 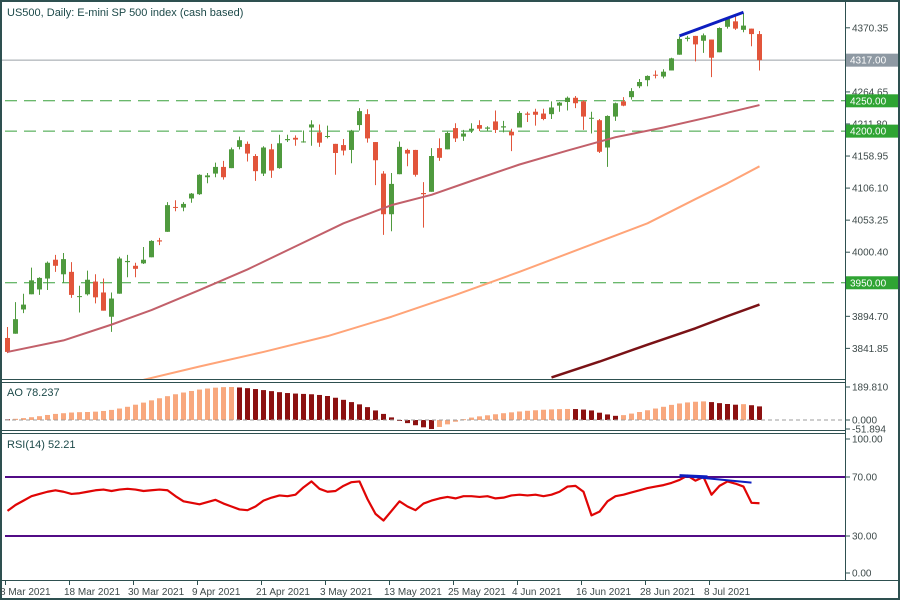 What do you see at coordinates (872, 131) in the screenshot?
I see `level-price-box` at bounding box center [872, 131].